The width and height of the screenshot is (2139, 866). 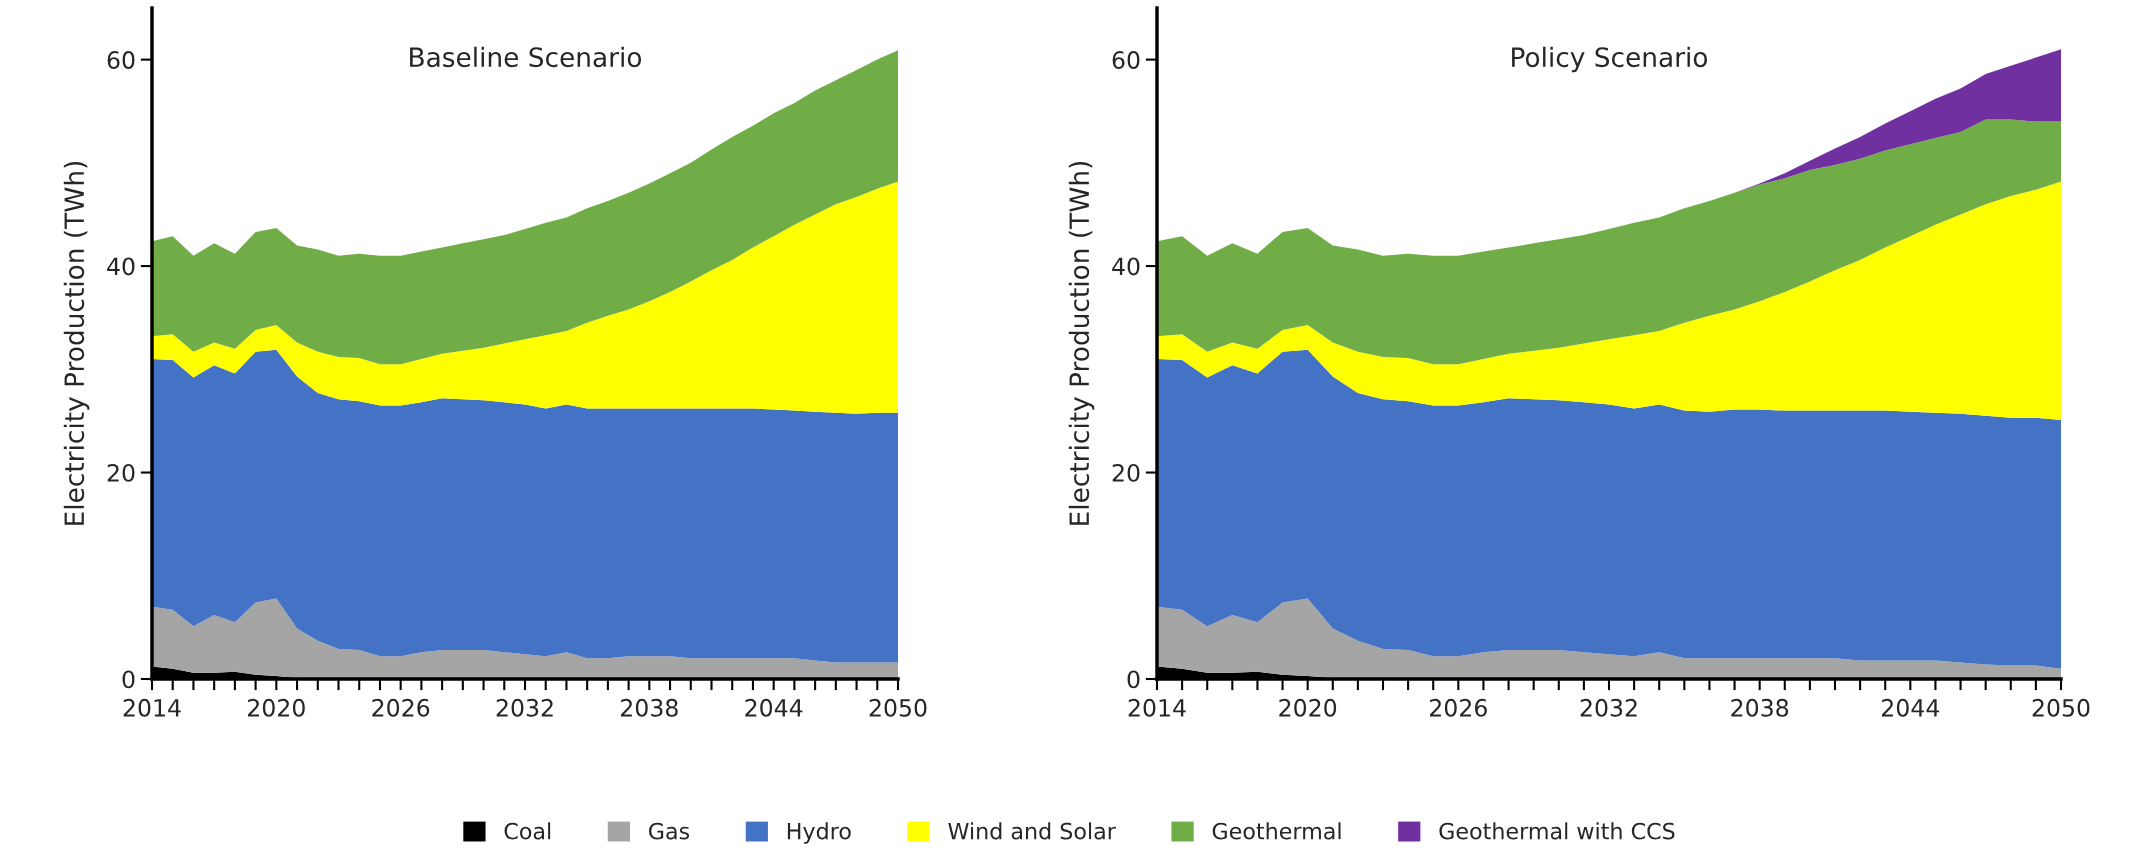 I want to click on legend-label: Geothermal, so click(x=1276, y=831).